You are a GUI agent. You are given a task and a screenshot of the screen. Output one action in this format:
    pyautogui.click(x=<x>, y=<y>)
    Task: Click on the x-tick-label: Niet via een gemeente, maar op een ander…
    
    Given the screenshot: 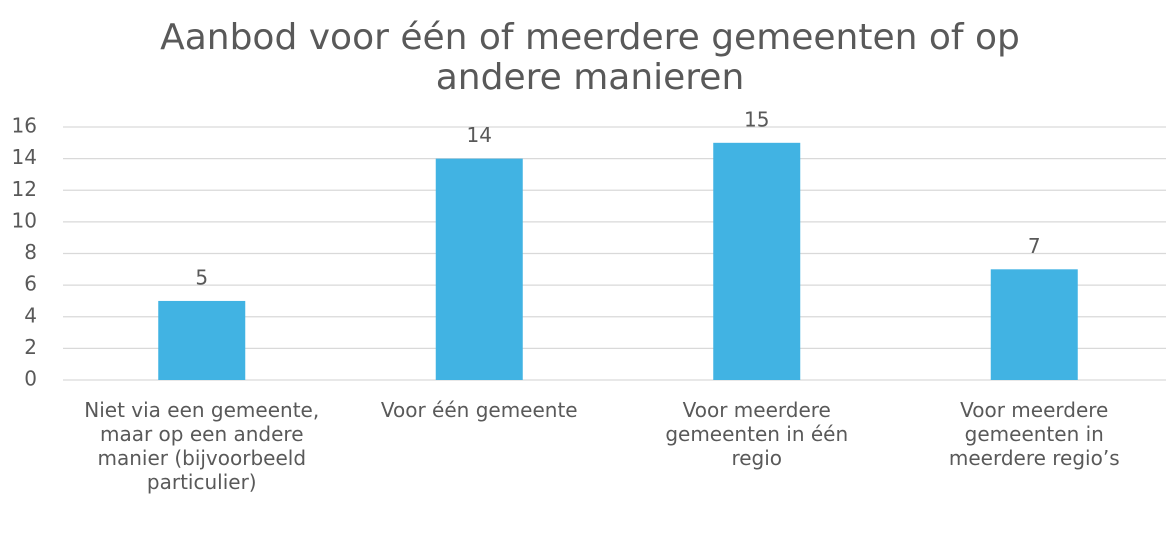 What is the action you would take?
    pyautogui.click(x=202, y=446)
    